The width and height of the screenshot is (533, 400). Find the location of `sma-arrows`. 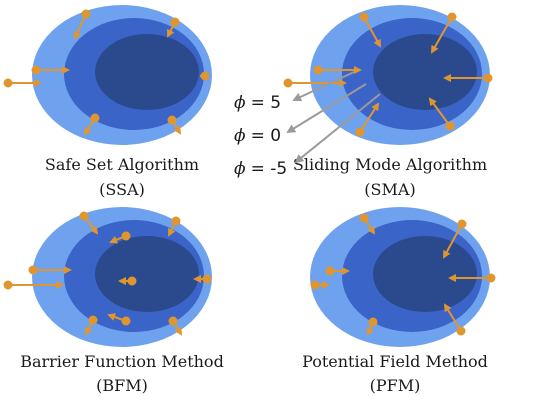

sma-arrows is located at coordinates (388, 74).